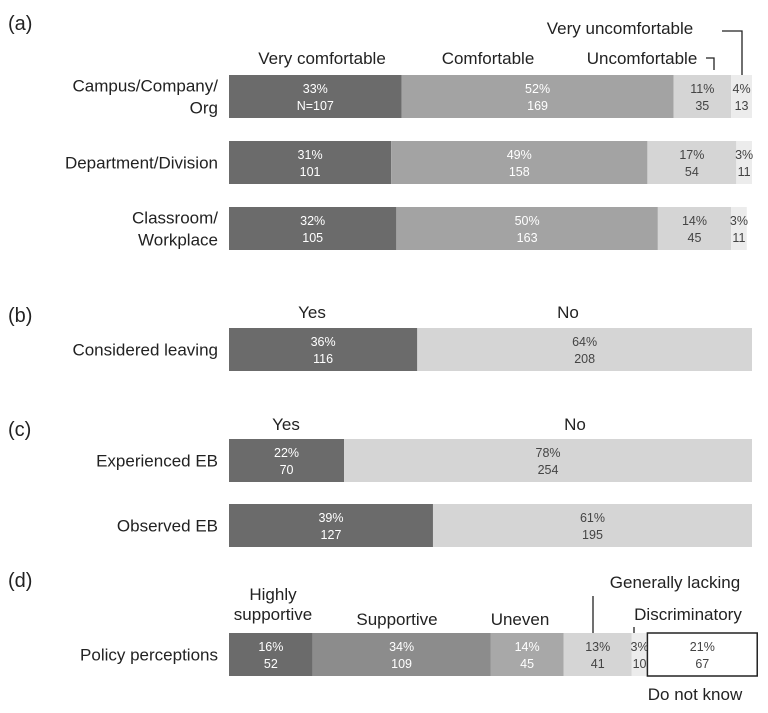 The width and height of the screenshot is (768, 713). I want to click on data-label-count: 254, so click(548, 470).